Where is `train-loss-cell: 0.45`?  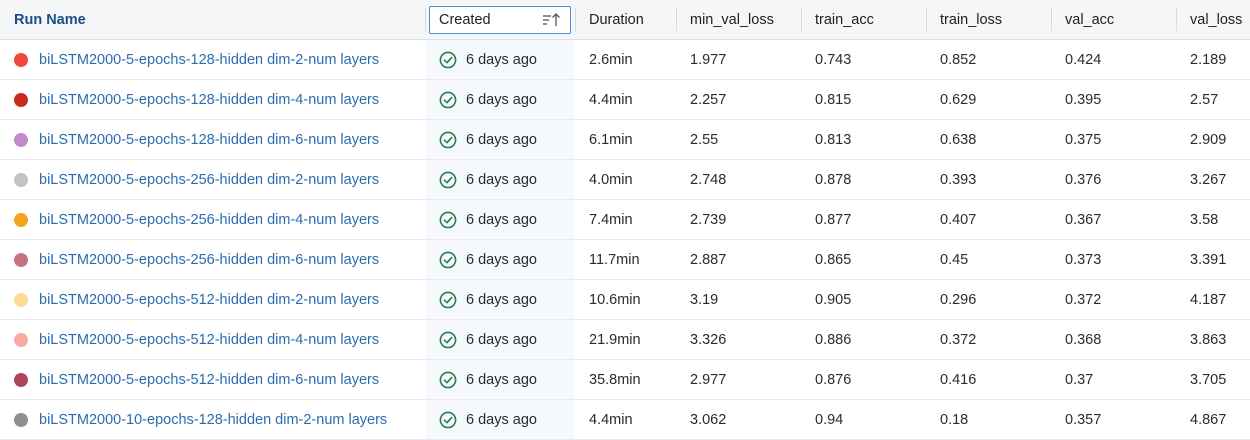
train-loss-cell: 0.45 is located at coordinates (954, 259).